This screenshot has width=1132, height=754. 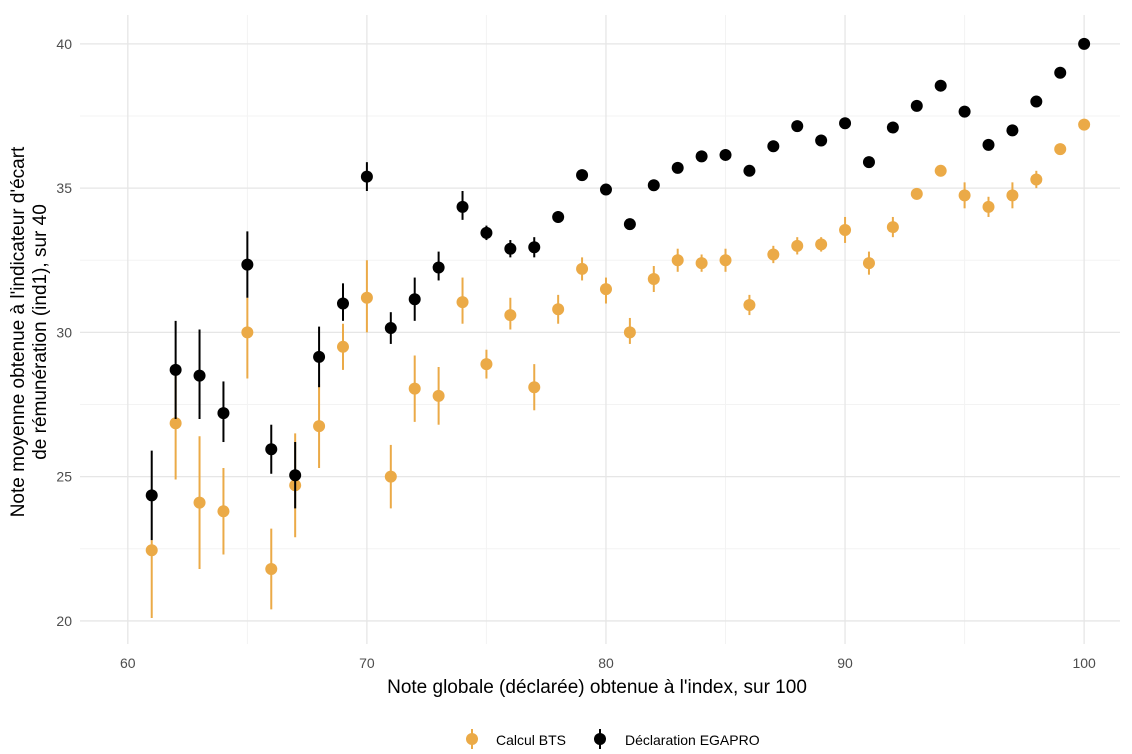 What do you see at coordinates (64, 477) in the screenshot?
I see `y-tick-label: 25` at bounding box center [64, 477].